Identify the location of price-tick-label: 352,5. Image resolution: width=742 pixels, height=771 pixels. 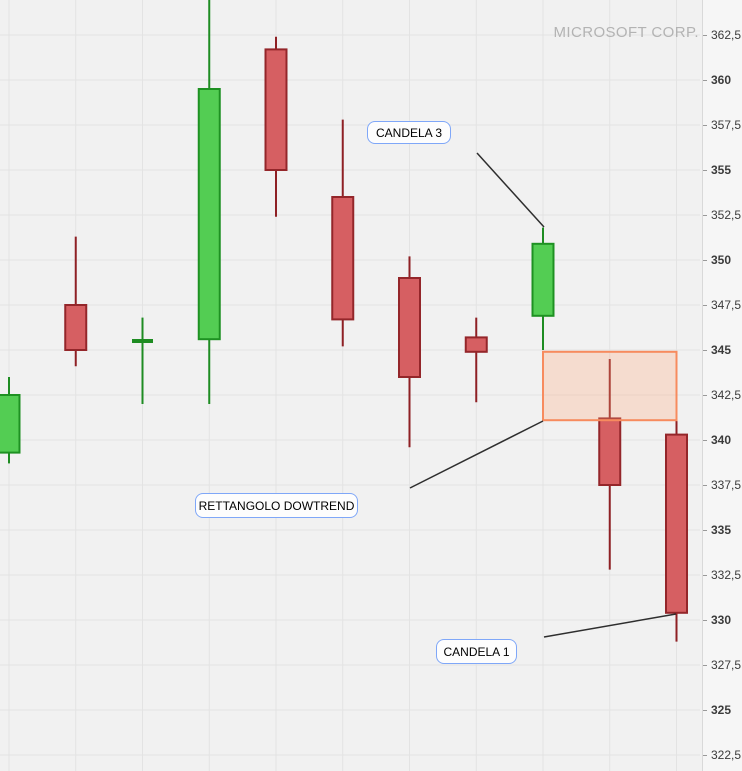
(722, 215).